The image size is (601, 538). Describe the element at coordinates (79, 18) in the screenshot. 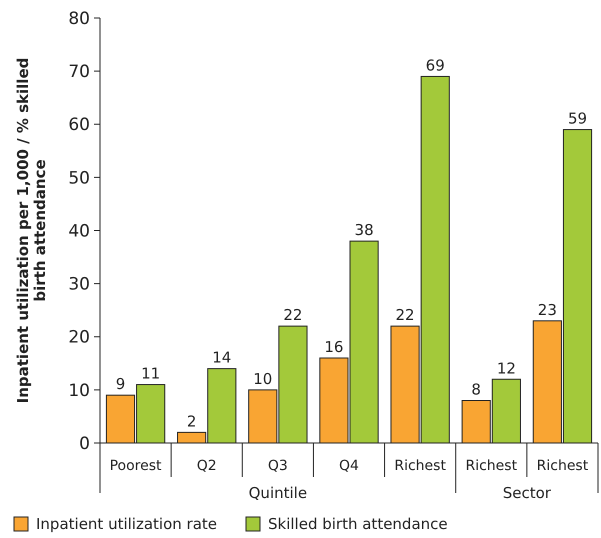

I see `y-tick-label: 80` at that location.